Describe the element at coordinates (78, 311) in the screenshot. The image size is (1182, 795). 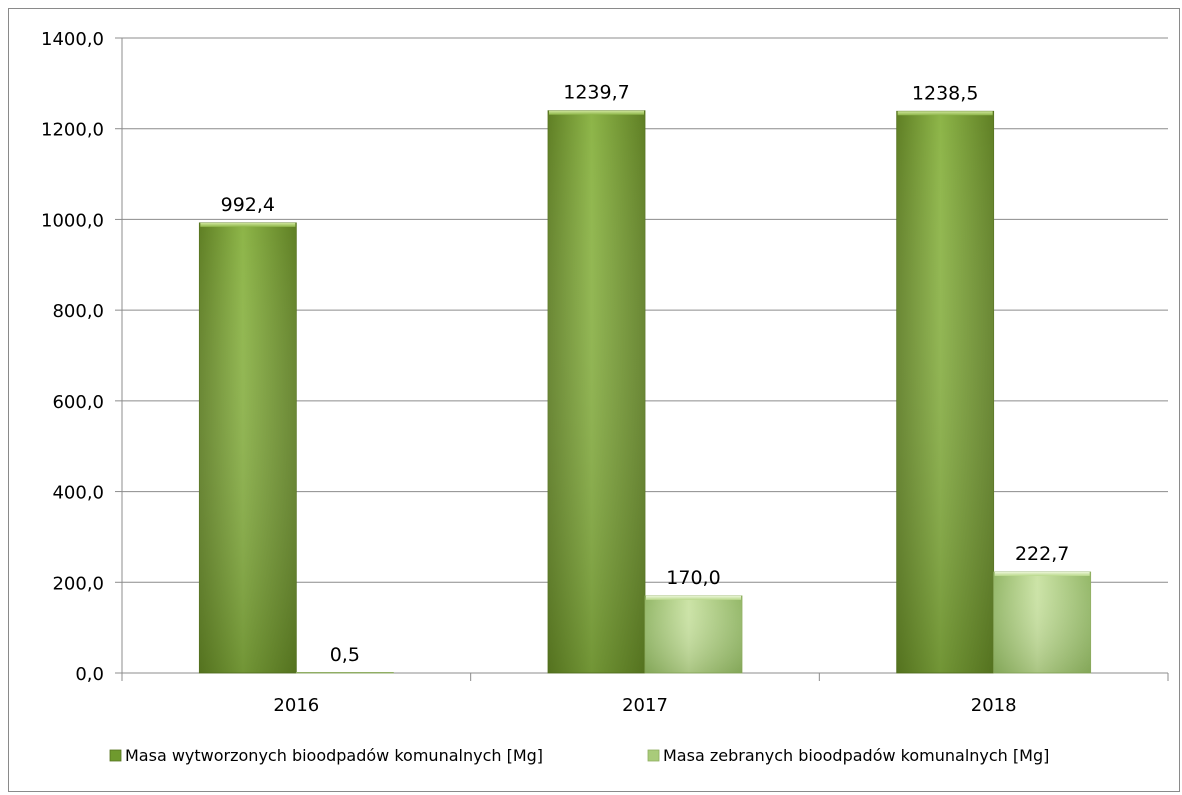
I see `y-tick-label: 800,0` at that location.